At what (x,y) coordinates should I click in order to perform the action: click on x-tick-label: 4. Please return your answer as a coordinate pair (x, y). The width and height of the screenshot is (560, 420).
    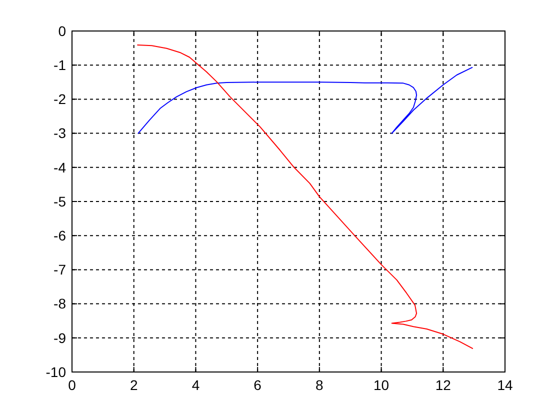
    Looking at the image, I should click on (196, 385).